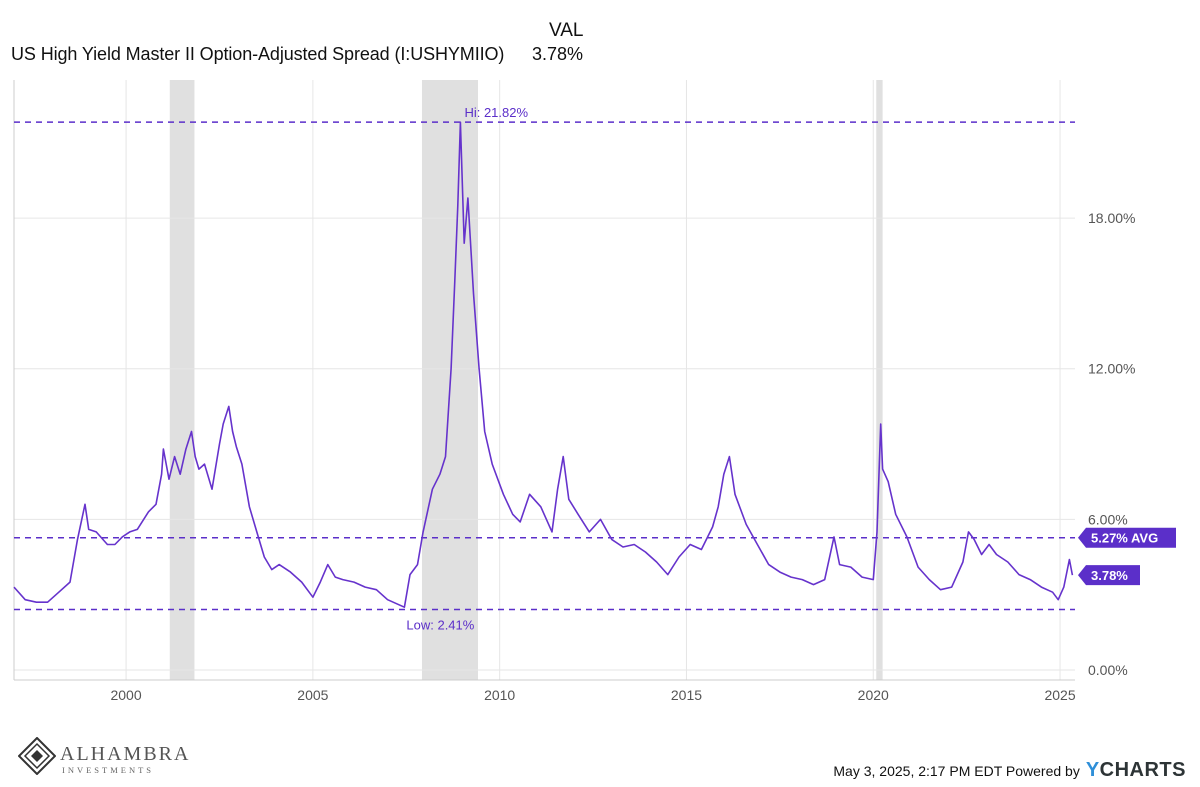 The height and width of the screenshot is (787, 1200). Describe the element at coordinates (108, 770) in the screenshot. I see `logo-subtitle: INVESTMENTS` at that location.